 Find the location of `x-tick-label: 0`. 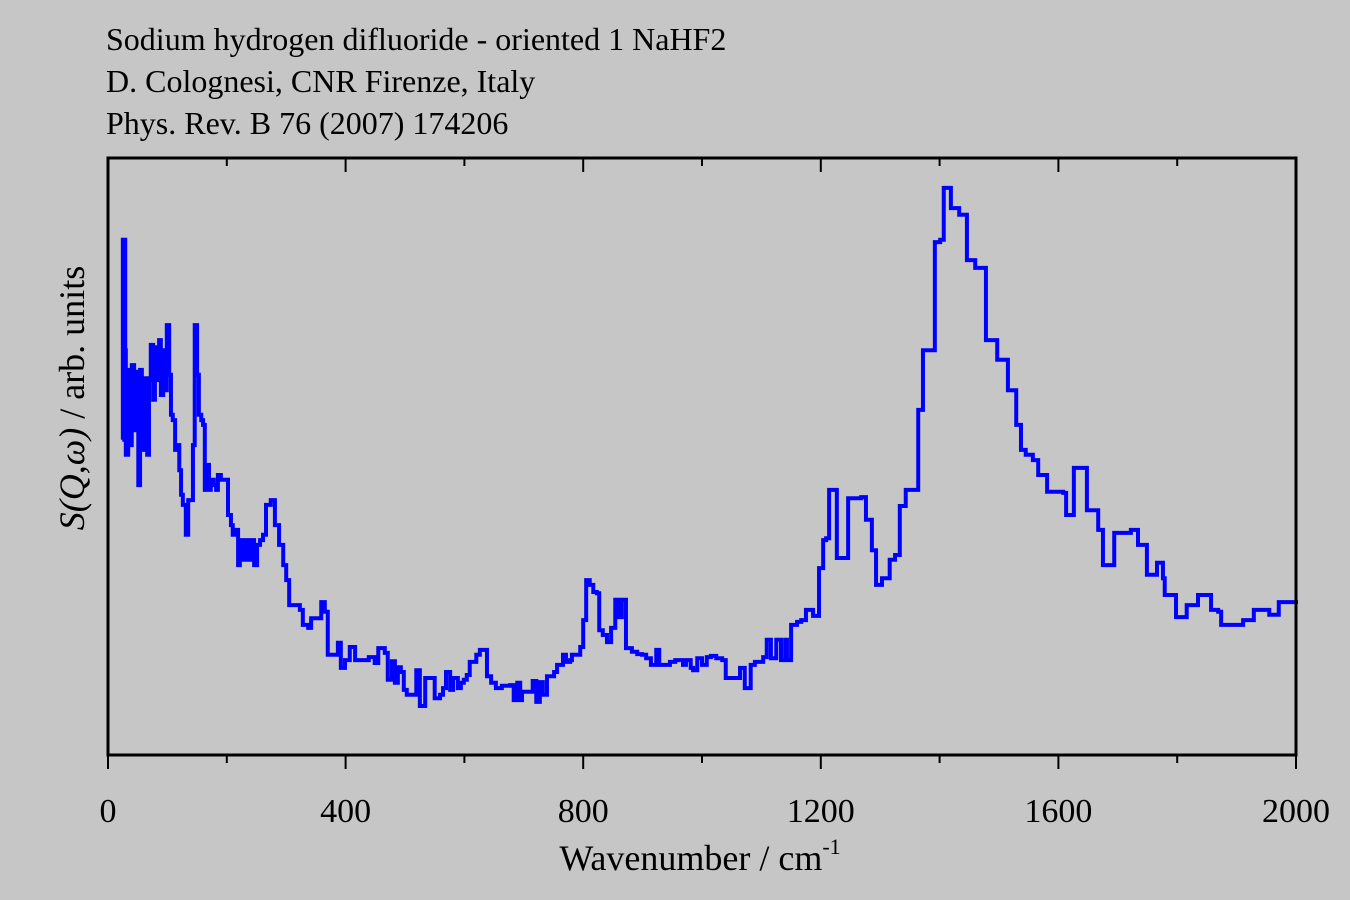

x-tick-label: 0 is located at coordinates (108, 811).